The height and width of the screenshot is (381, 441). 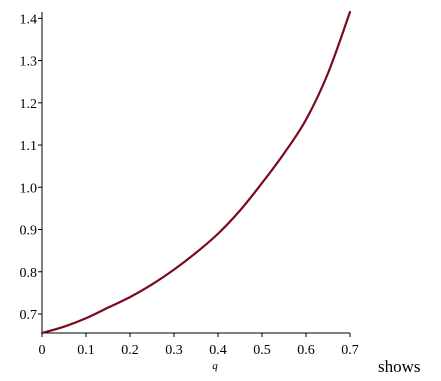 What do you see at coordinates (29, 62) in the screenshot?
I see `y-tick-label: 1.3` at bounding box center [29, 62].